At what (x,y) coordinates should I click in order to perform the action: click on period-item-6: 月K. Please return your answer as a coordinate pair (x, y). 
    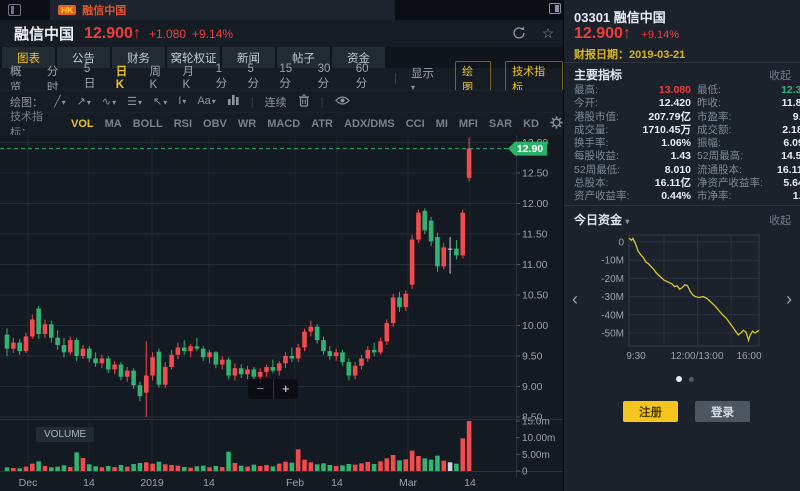
    Looking at the image, I should click on (188, 78).